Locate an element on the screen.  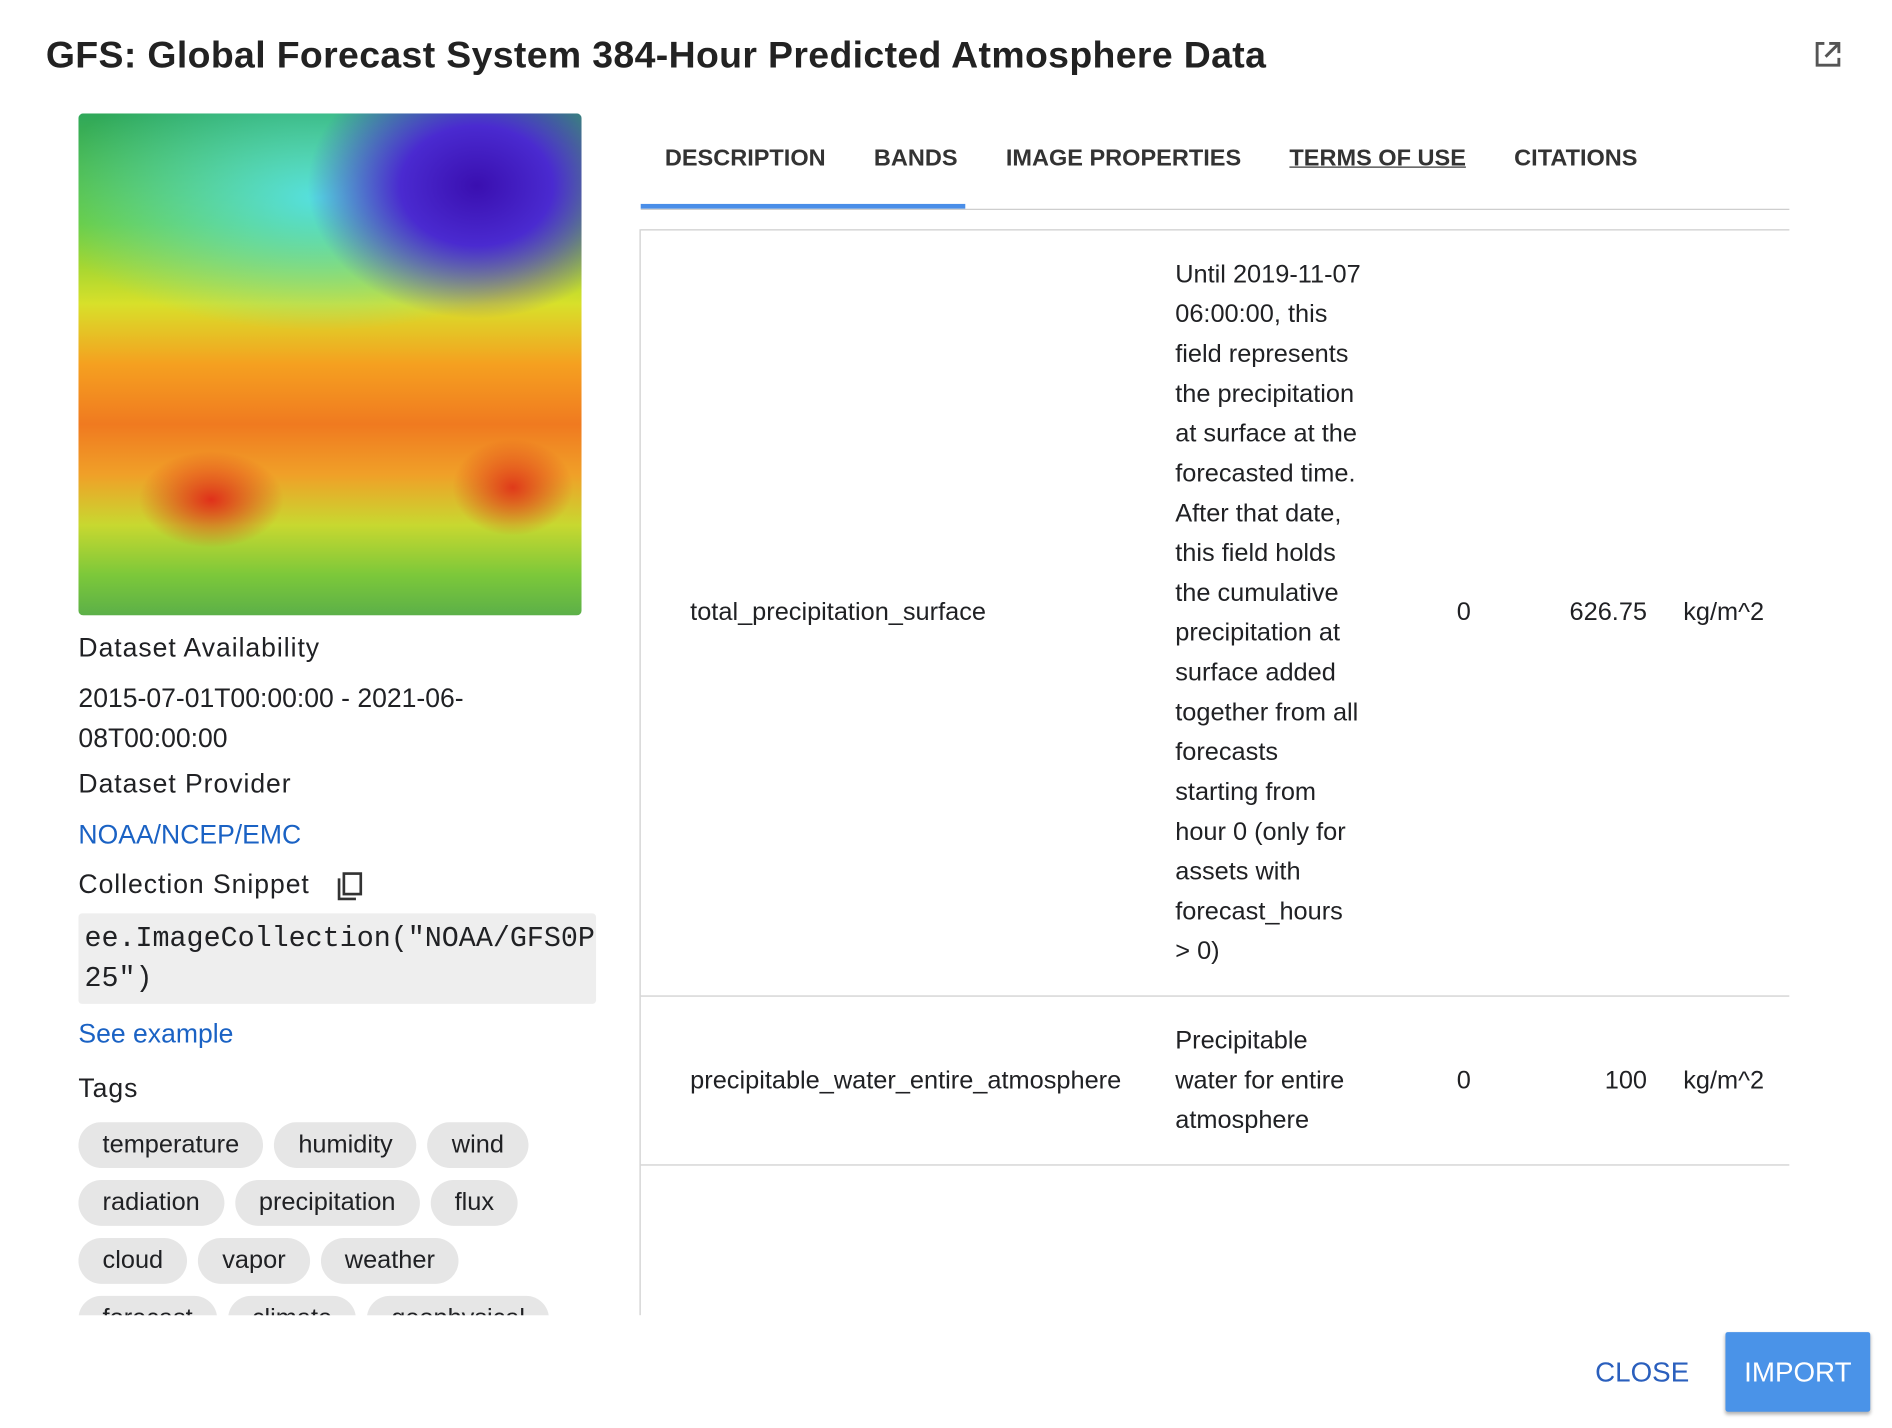
tab: IMAGE PROPERTIES is located at coordinates (1123, 158).